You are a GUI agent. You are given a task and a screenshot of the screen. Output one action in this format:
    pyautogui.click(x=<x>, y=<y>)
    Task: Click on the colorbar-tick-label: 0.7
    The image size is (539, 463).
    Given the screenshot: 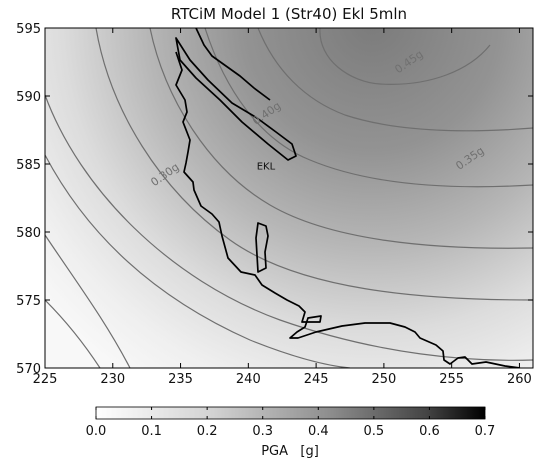 What is the action you would take?
    pyautogui.click(x=485, y=431)
    